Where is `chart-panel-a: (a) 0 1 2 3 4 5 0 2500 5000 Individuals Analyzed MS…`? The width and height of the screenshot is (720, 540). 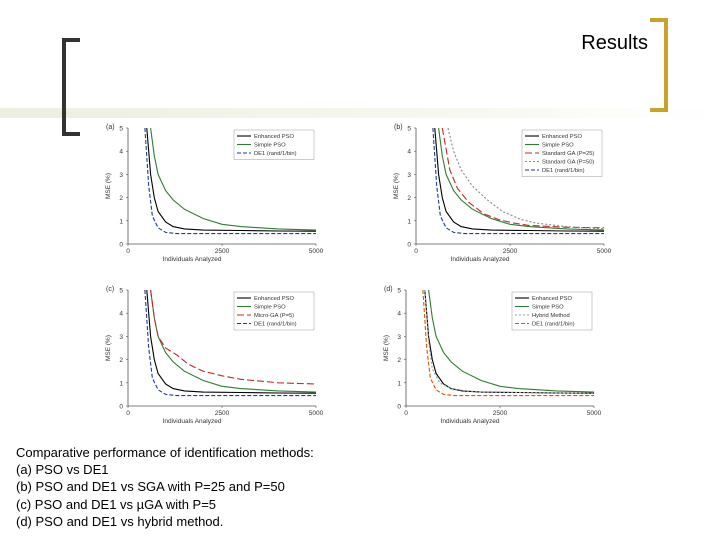
chart-panel-a: (a) 0 1 2 3 4 5 0 2500 5000 Individuals Analyzed MS… is located at coordinates (214, 193).